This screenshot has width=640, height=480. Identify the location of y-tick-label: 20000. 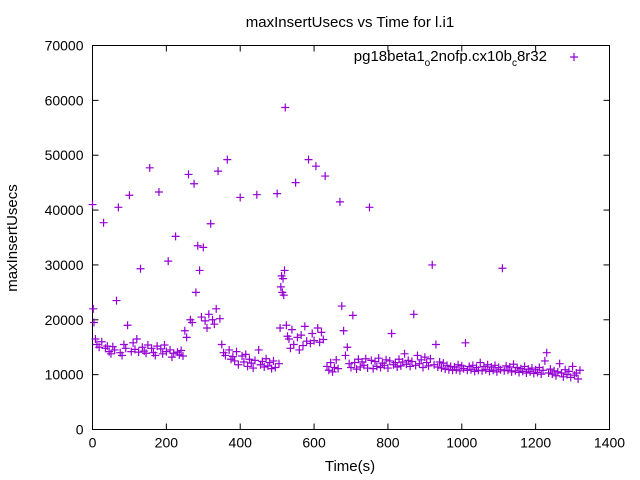
(64, 320).